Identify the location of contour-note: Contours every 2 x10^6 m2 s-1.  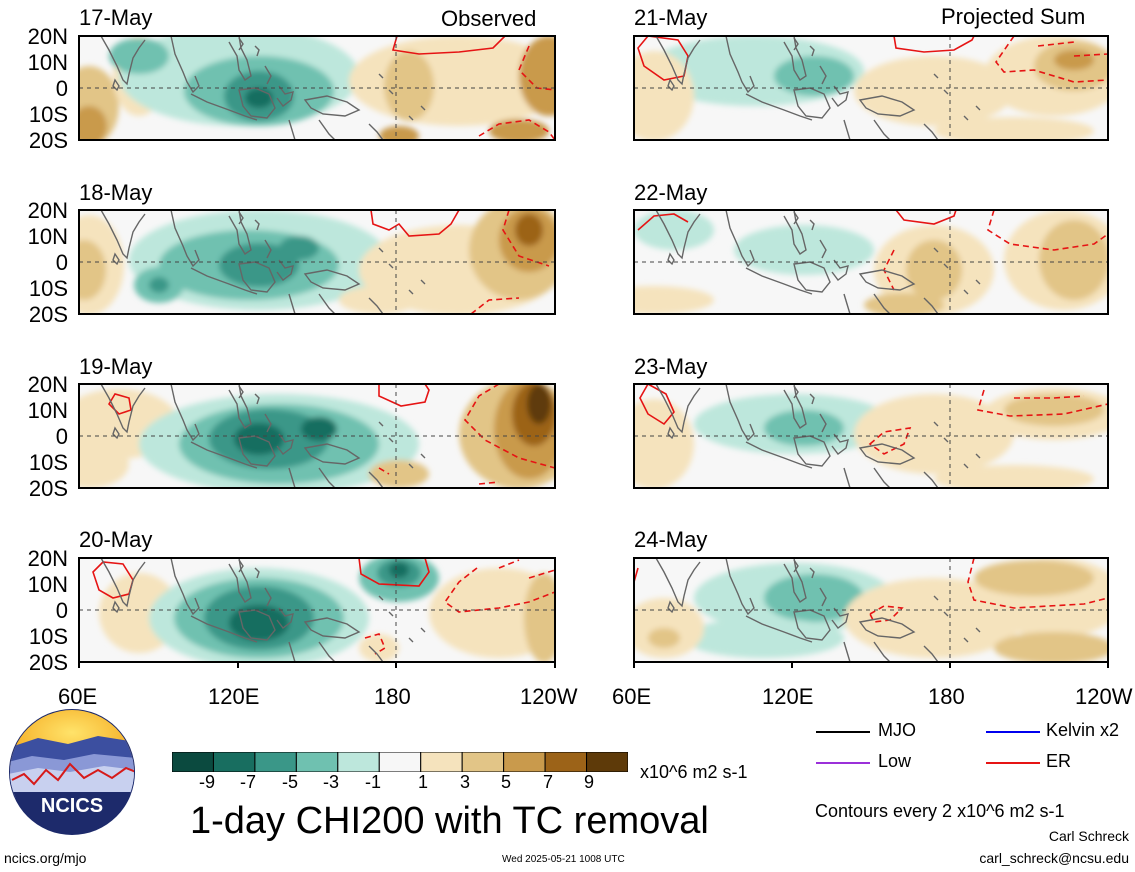
(940, 811).